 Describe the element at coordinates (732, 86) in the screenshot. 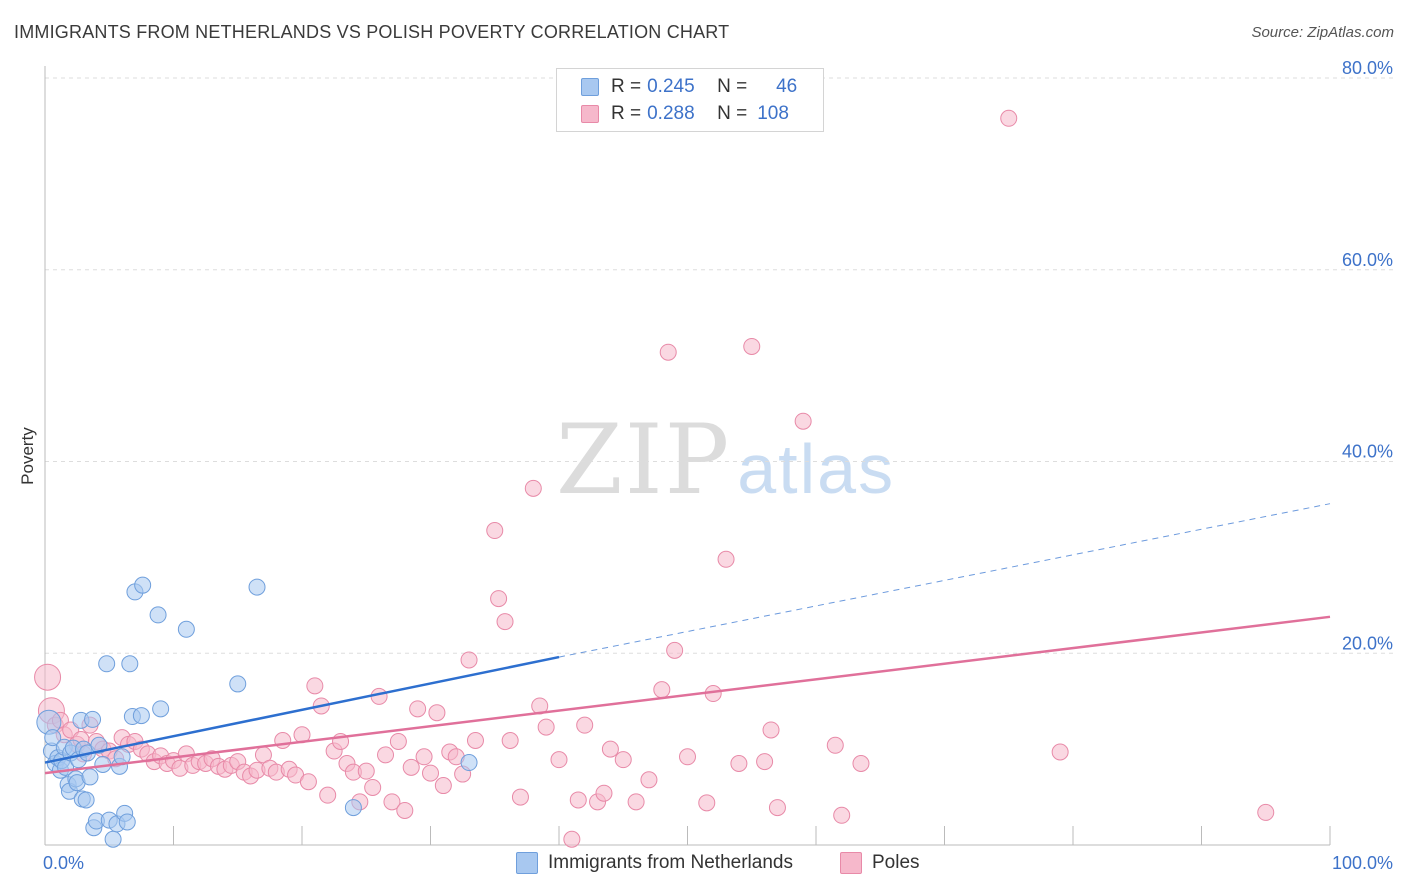

I see `legend-n-label: N =` at that location.